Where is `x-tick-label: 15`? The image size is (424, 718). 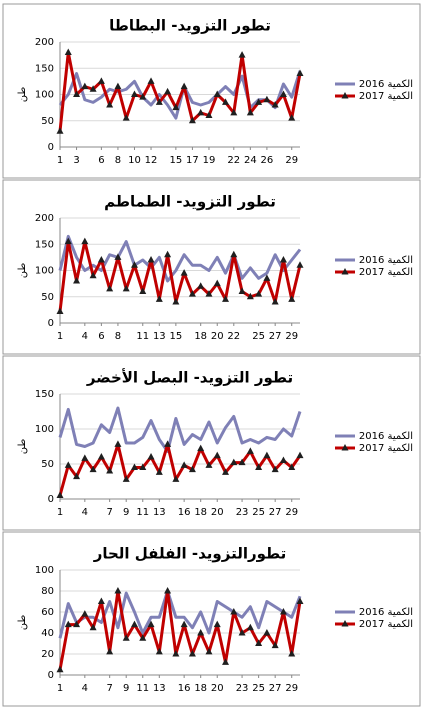
x-tick-label: 15 is located at coordinates (175, 160).